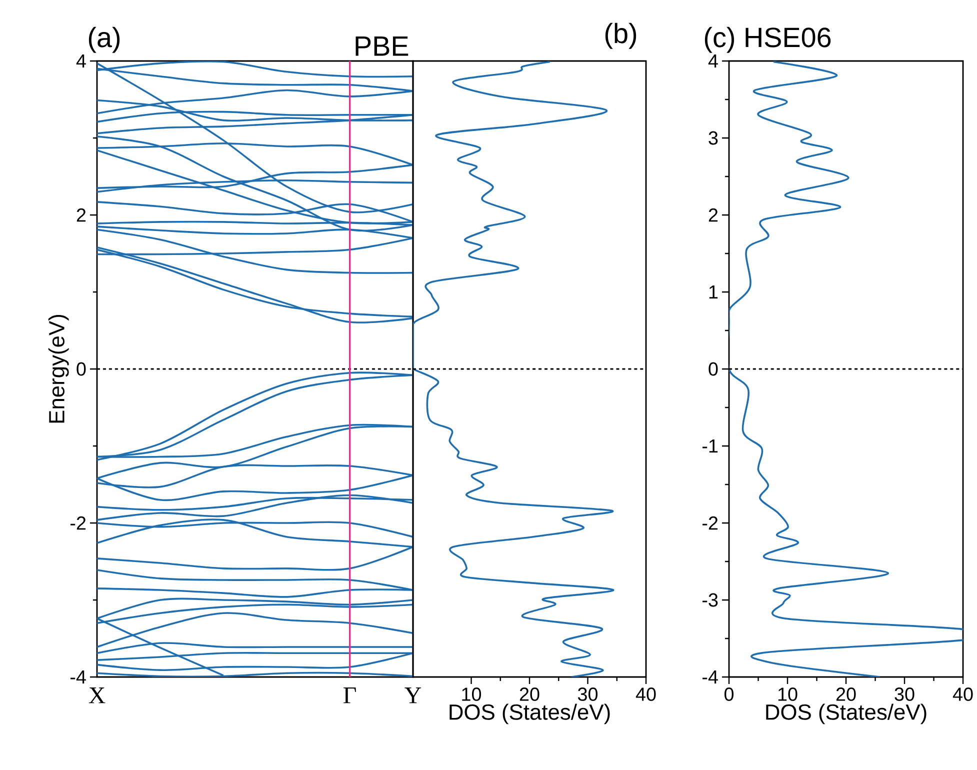 The width and height of the screenshot is (977, 770). I want to click on chart-title: (b), so click(620, 35).